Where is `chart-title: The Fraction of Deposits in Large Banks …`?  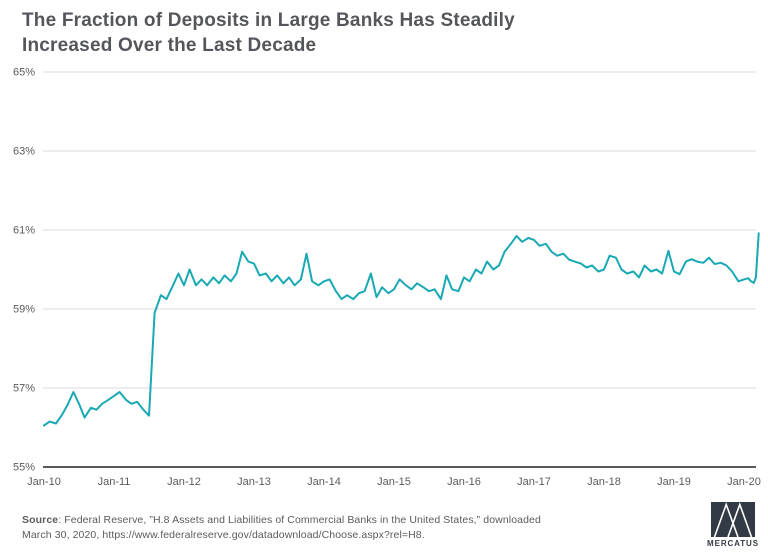
chart-title: The Fraction of Deposits in Large Banks … is located at coordinates (268, 33).